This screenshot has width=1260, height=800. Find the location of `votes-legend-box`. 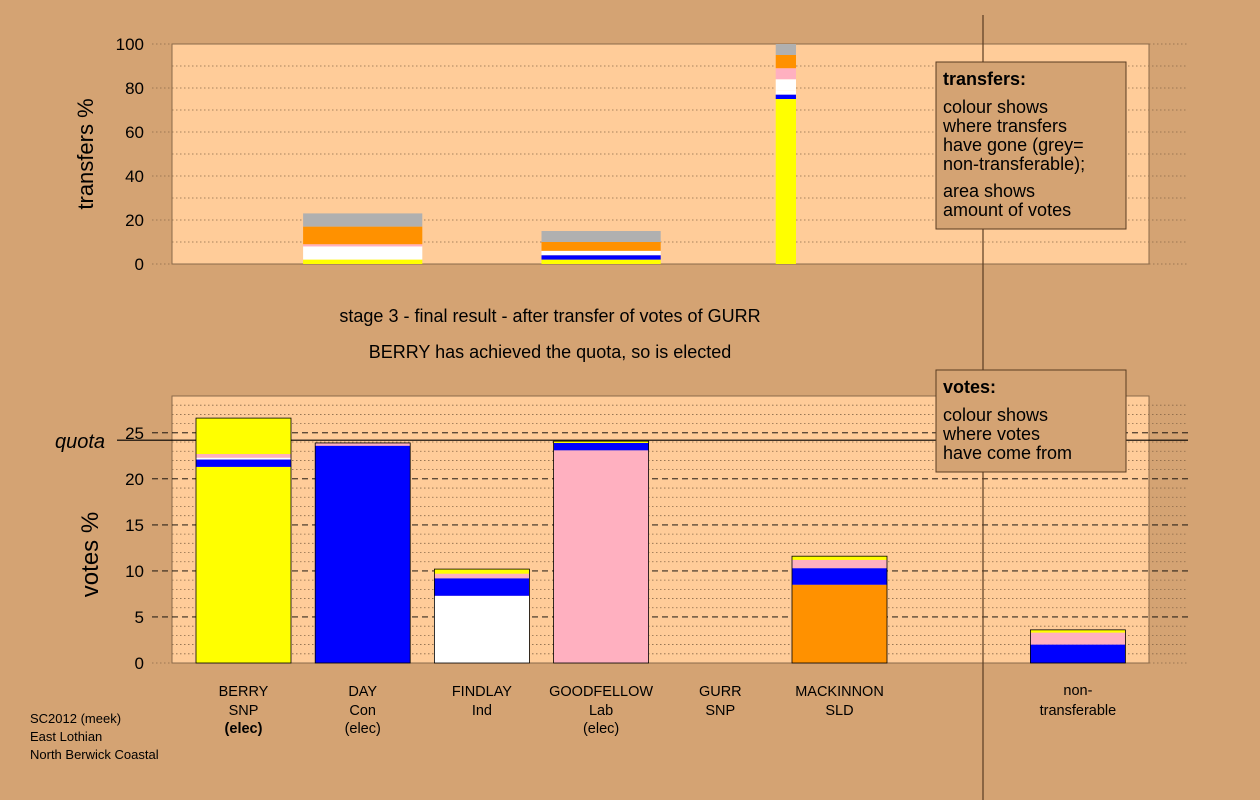

votes-legend-box is located at coordinates (1031, 421).